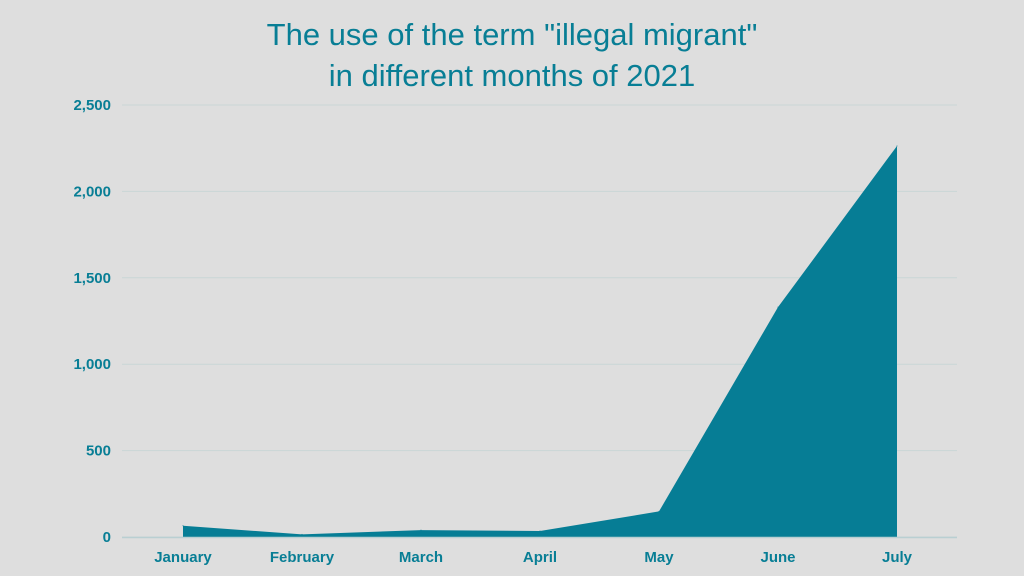 This screenshot has width=1024, height=576. Describe the element at coordinates (92, 105) in the screenshot. I see `y-tick-label: 2,500` at that location.